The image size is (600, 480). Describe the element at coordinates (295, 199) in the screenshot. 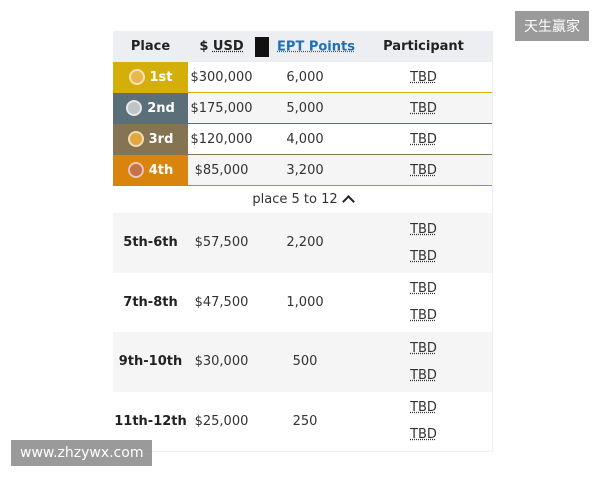

I see `toggle-label: place 5 to 12` at that location.